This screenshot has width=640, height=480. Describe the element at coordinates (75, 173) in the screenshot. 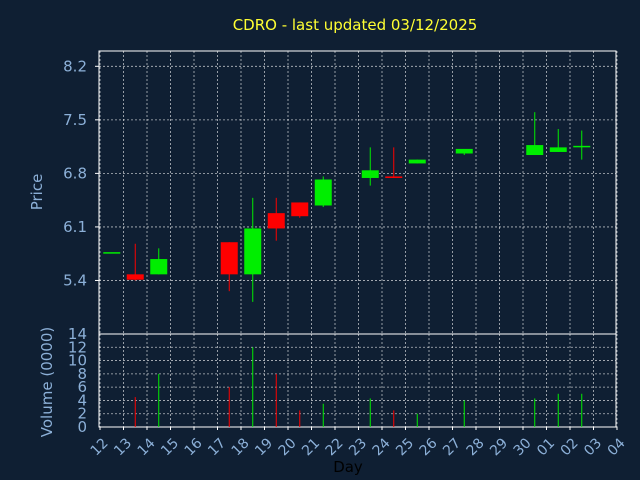

I see `price-tick-label: 6.8` at that location.